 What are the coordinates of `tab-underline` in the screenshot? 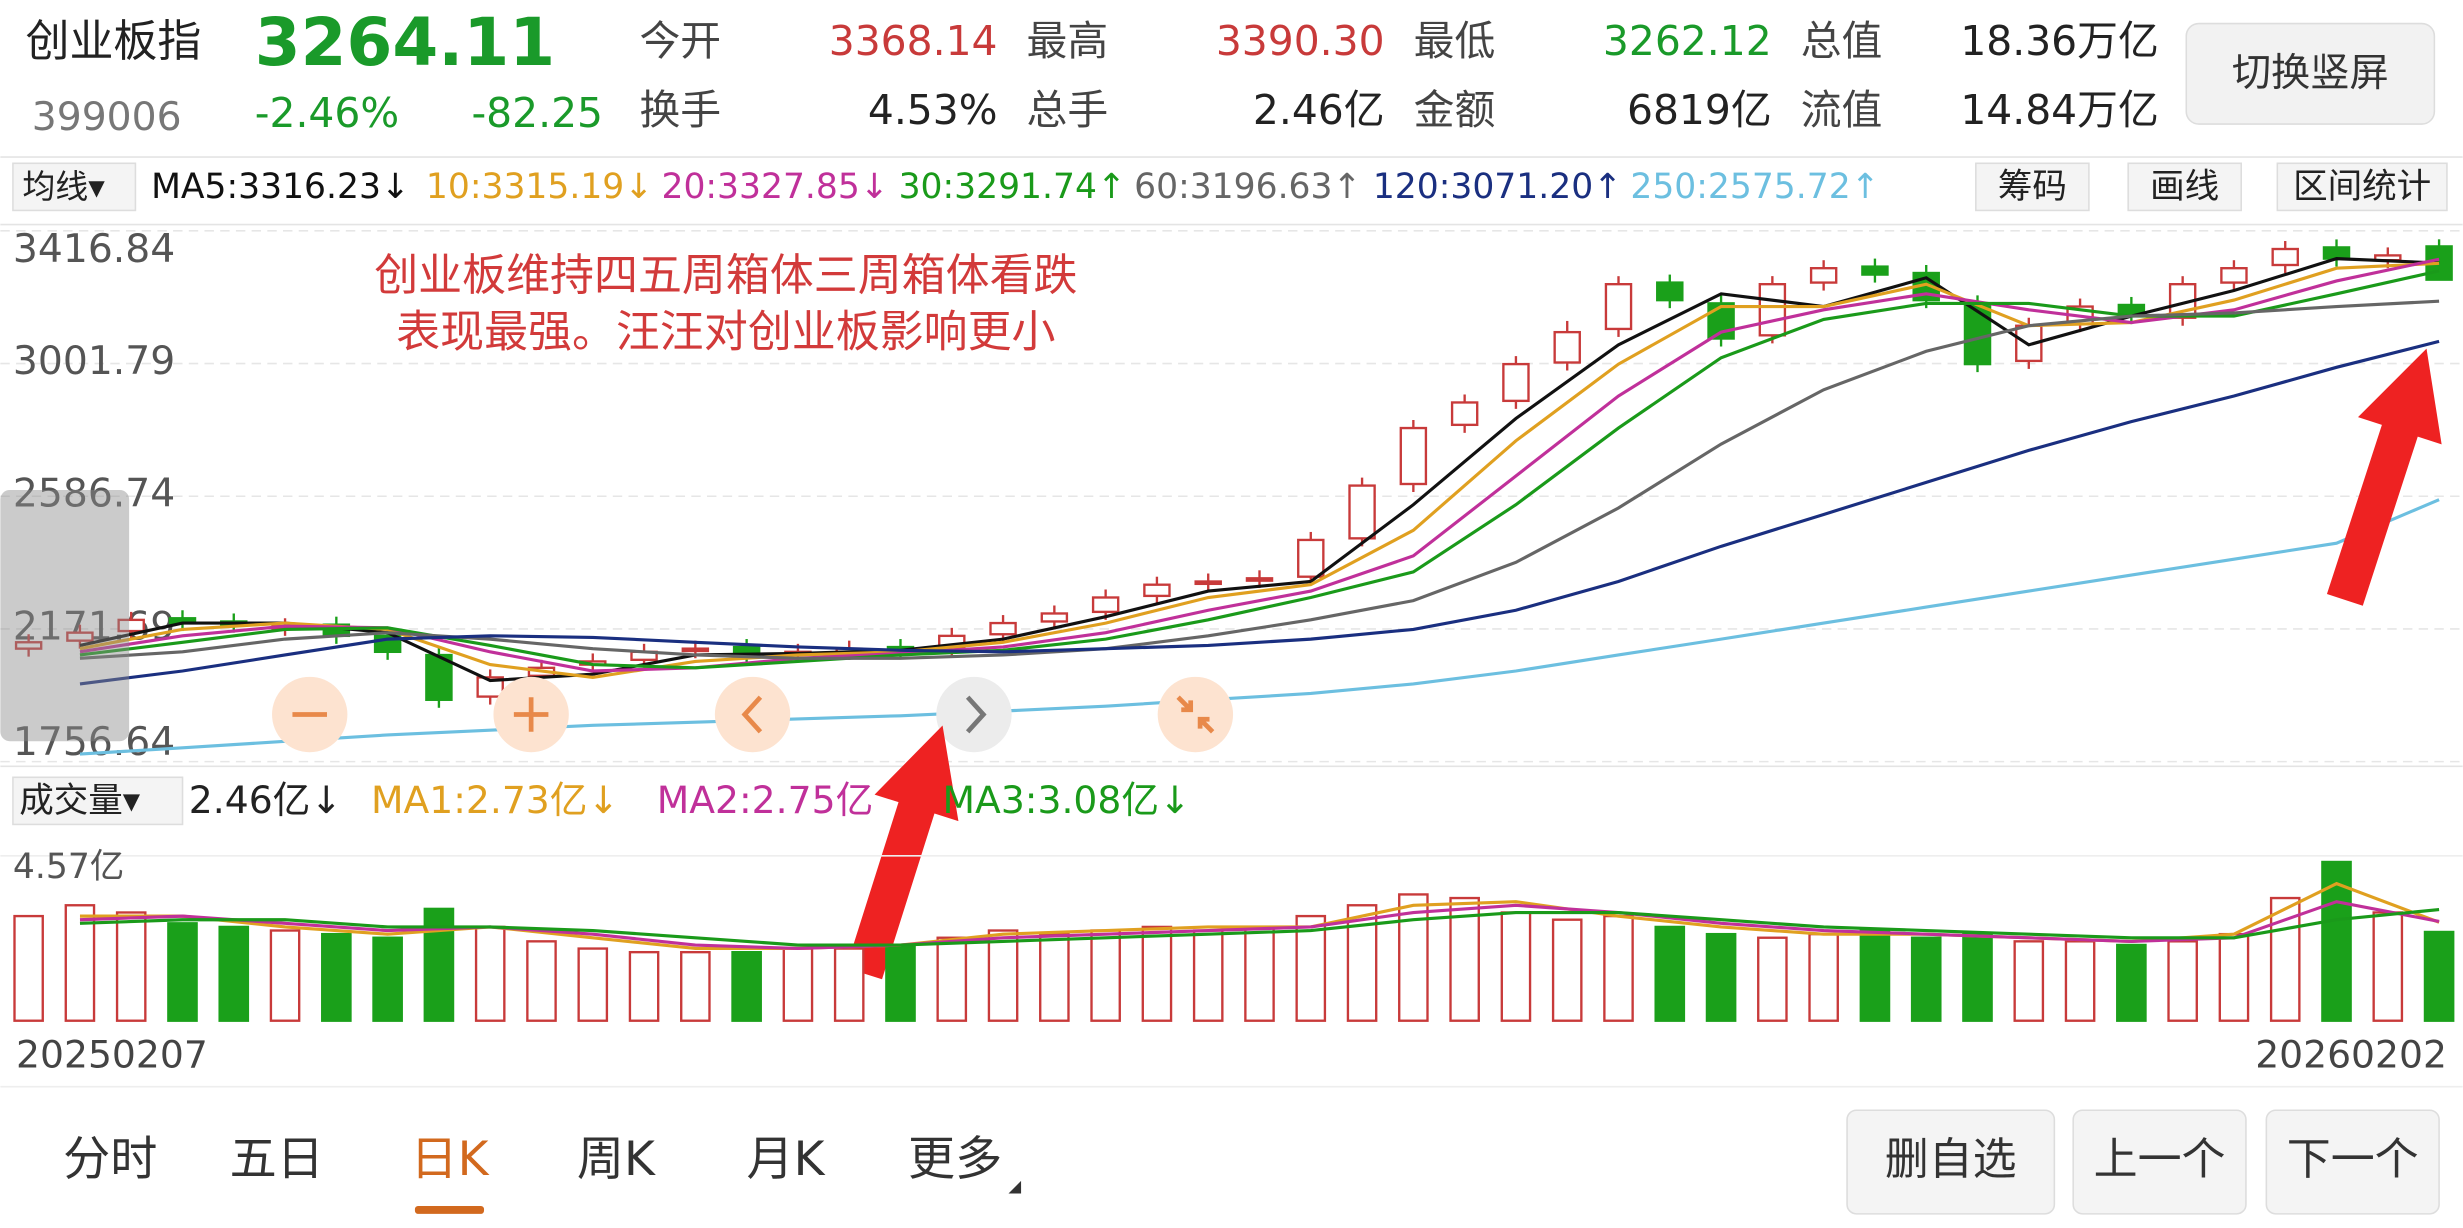 It's located at (449, 1210).